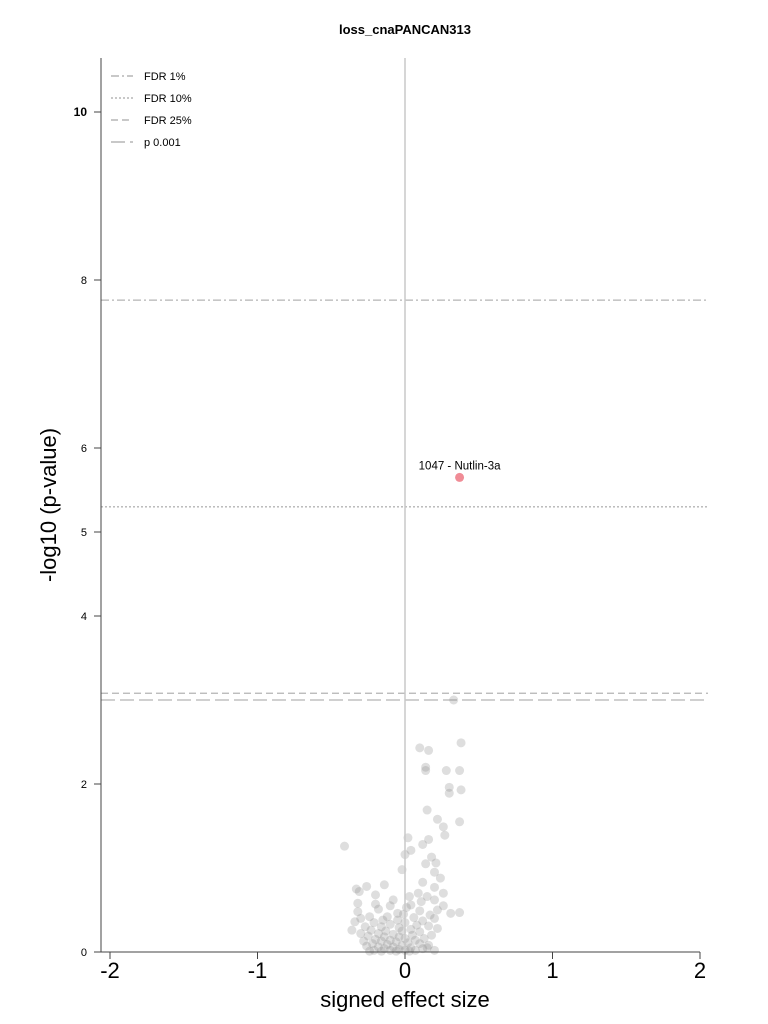  Describe the element at coordinates (84, 533) in the screenshot. I see `y-tick-label: 5` at that location.